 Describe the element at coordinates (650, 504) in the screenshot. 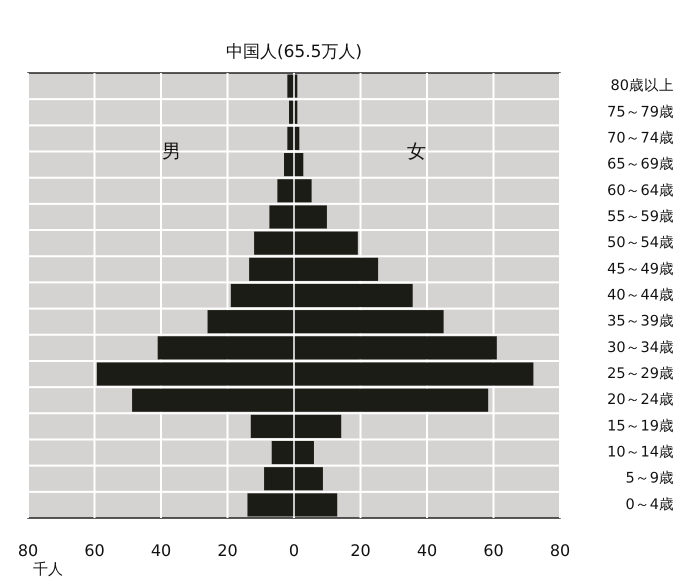

I see `y-tick-label: 0～4歳` at that location.